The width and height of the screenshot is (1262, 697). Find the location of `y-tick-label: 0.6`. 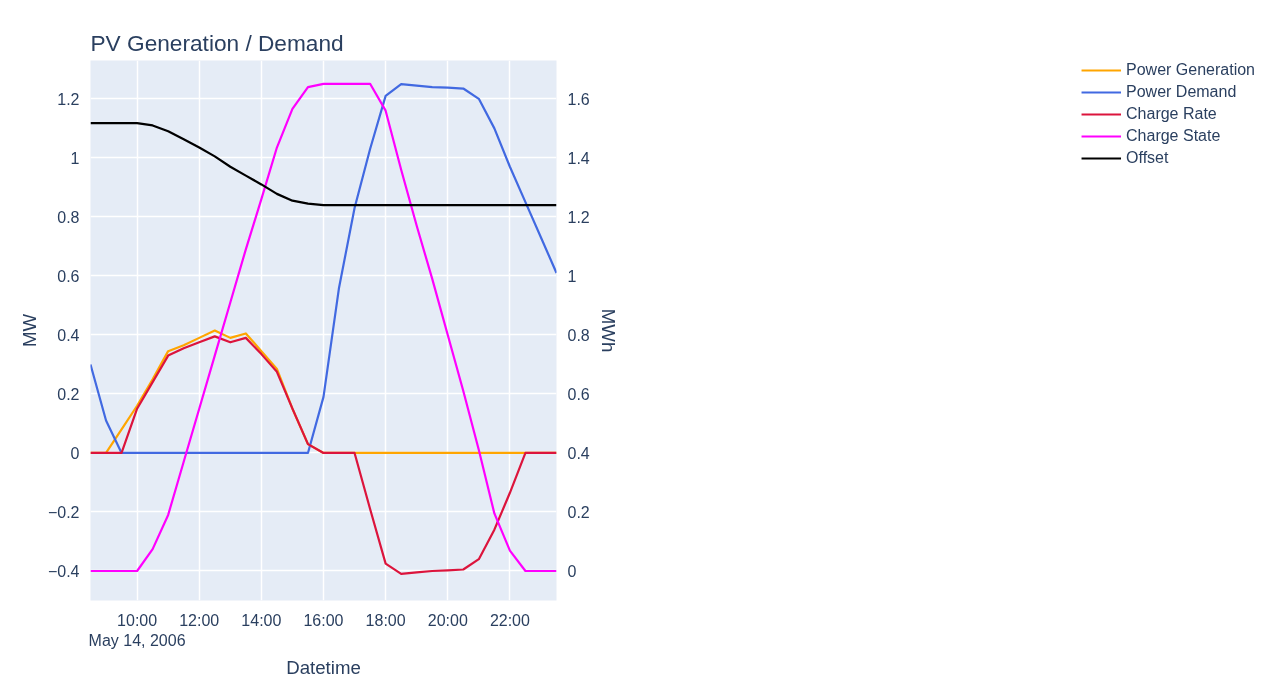

y-tick-label: 0.6 is located at coordinates (68, 276).